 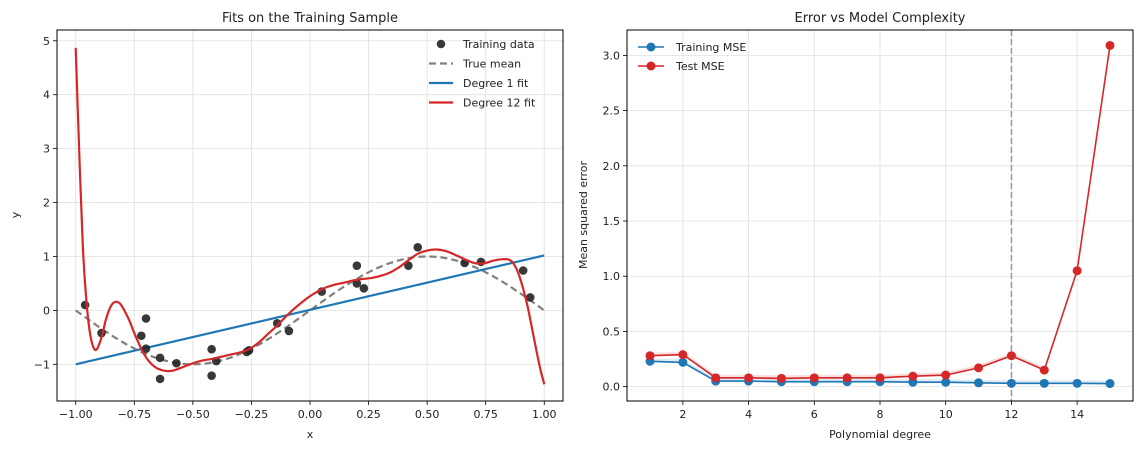 I want to click on left-ytick-label: 0, so click(x=46, y=310).